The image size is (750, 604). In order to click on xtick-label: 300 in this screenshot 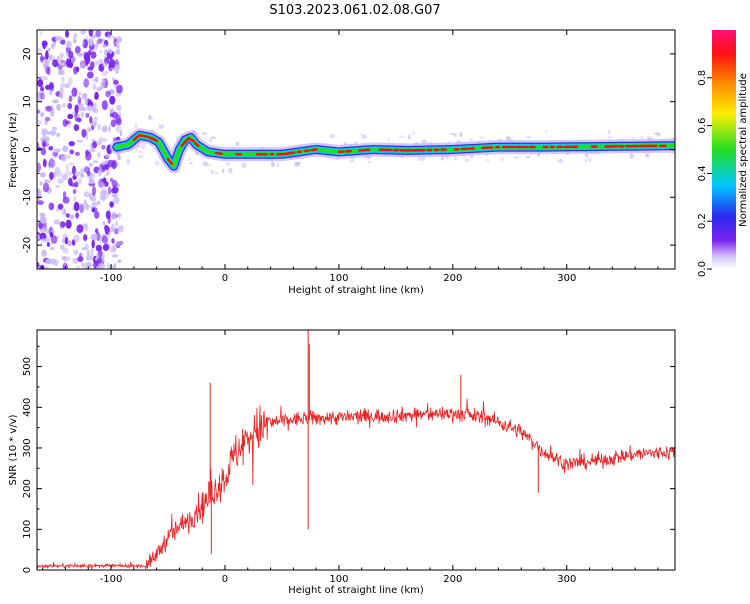, I will do `click(566, 579)`.